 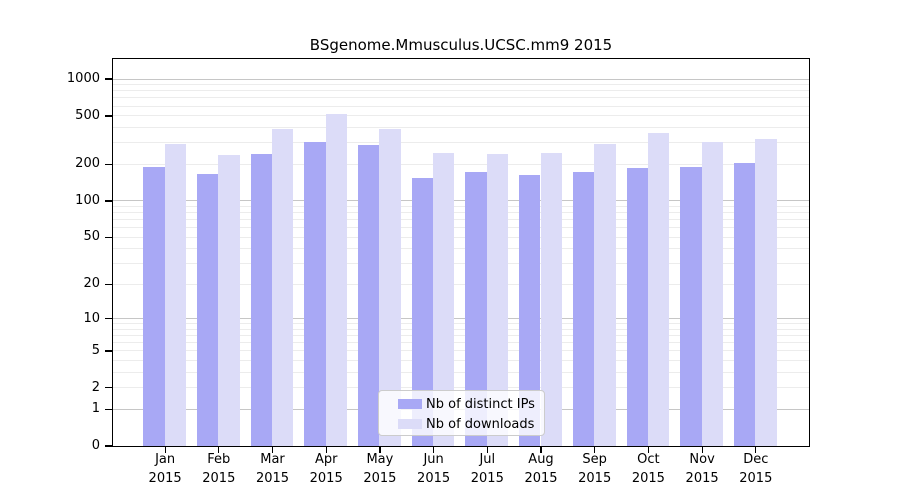 What do you see at coordinates (380, 459) in the screenshot?
I see `month-label: May` at bounding box center [380, 459].